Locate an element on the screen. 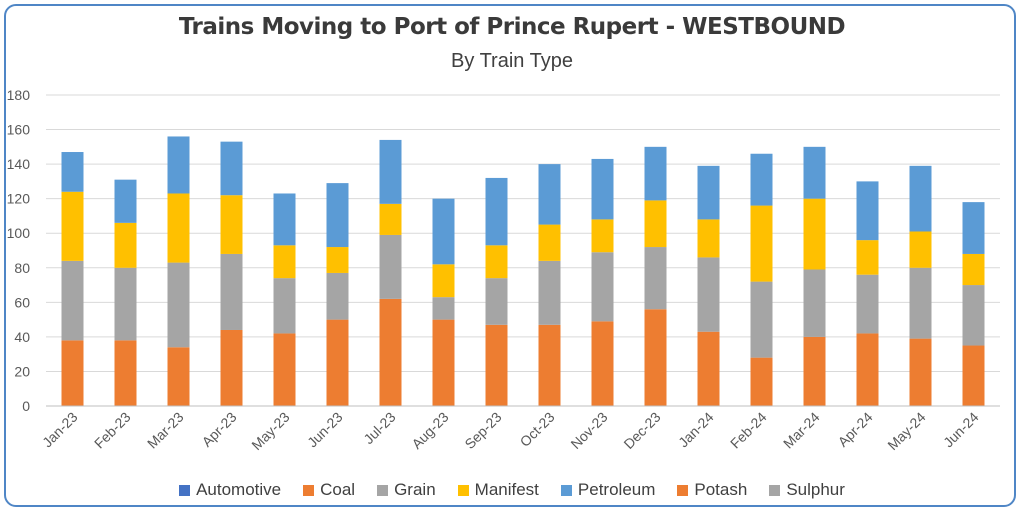  legend-label: Sulphur is located at coordinates (815, 489).